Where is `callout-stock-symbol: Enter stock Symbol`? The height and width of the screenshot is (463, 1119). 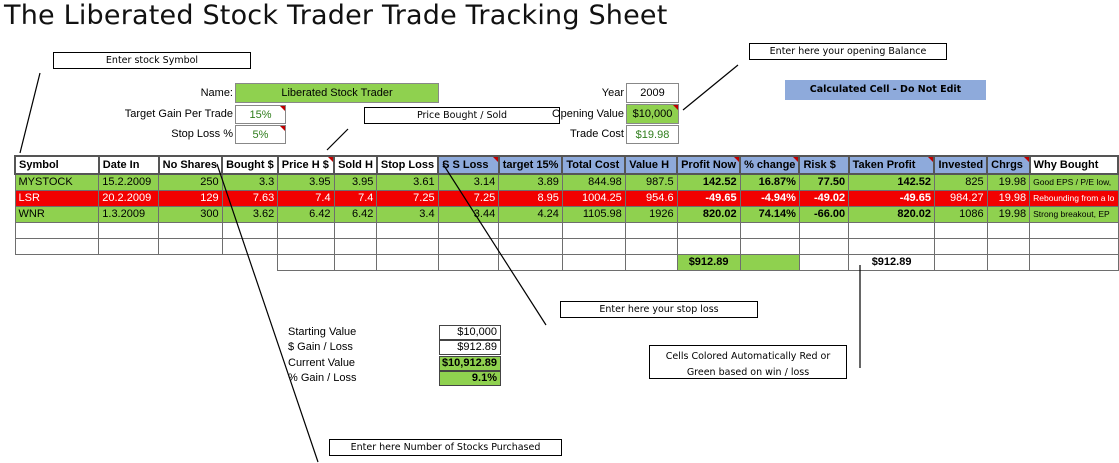 callout-stock-symbol: Enter stock Symbol is located at coordinates (152, 60).